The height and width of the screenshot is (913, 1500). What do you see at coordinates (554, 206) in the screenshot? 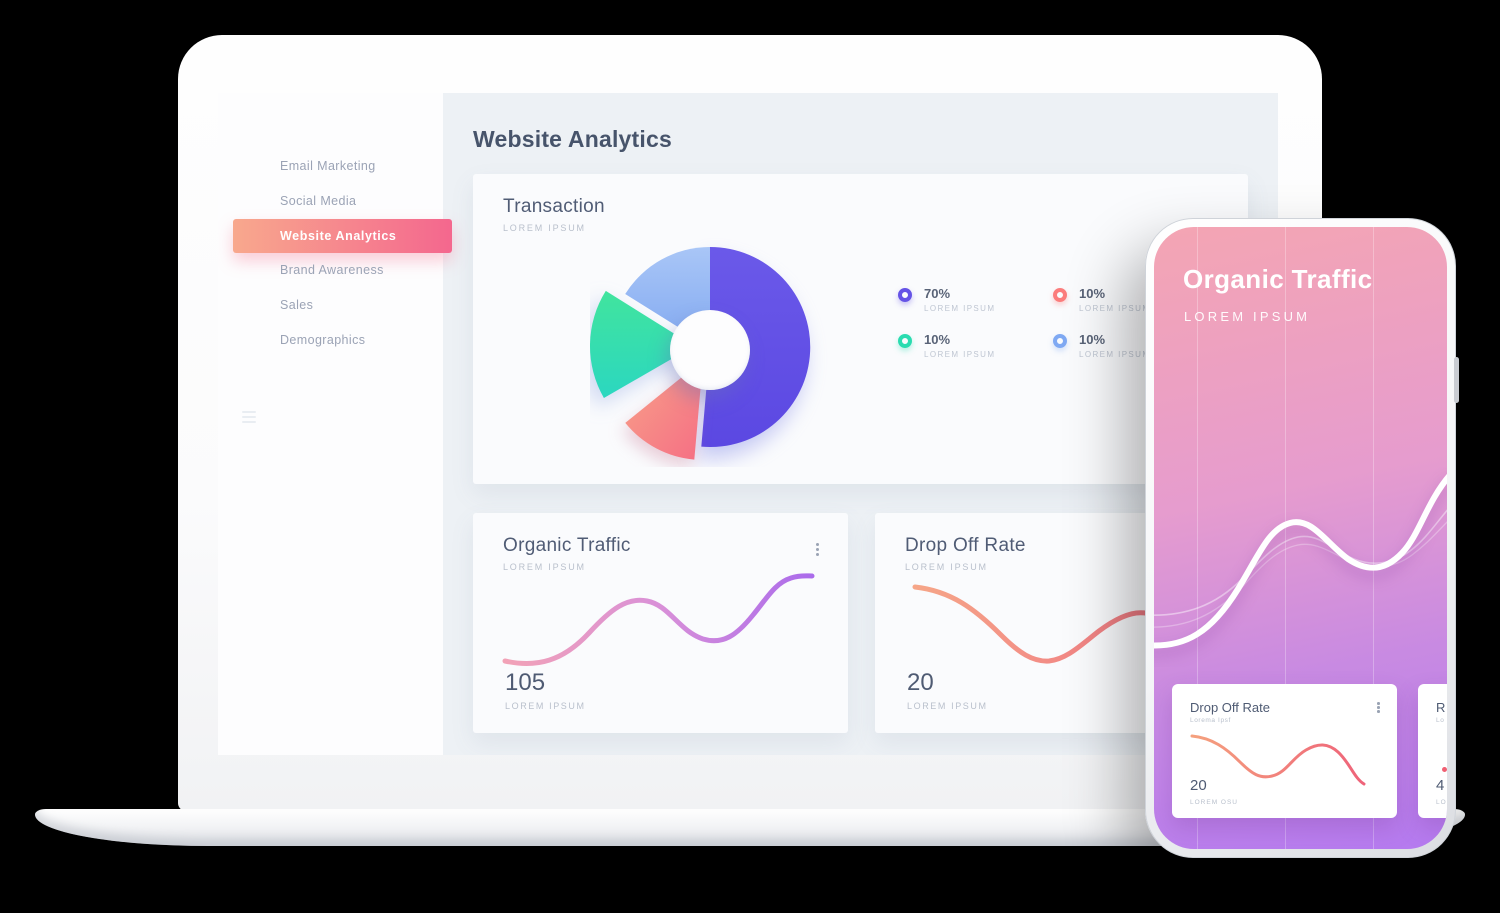
I see `transaction-title: Transaction` at bounding box center [554, 206].